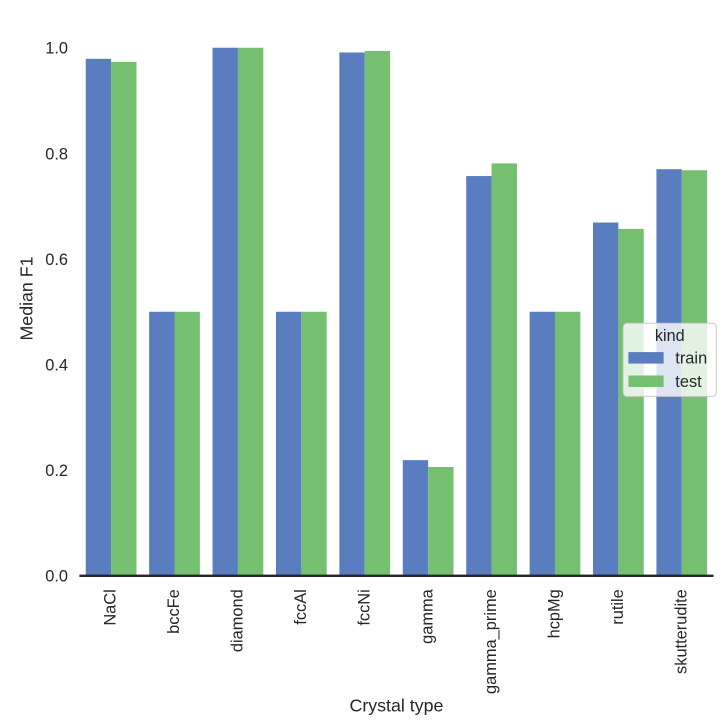 The height and width of the screenshot is (720, 723). What do you see at coordinates (56, 577) in the screenshot?
I see `y-tick-label-0.0: 0.0` at bounding box center [56, 577].